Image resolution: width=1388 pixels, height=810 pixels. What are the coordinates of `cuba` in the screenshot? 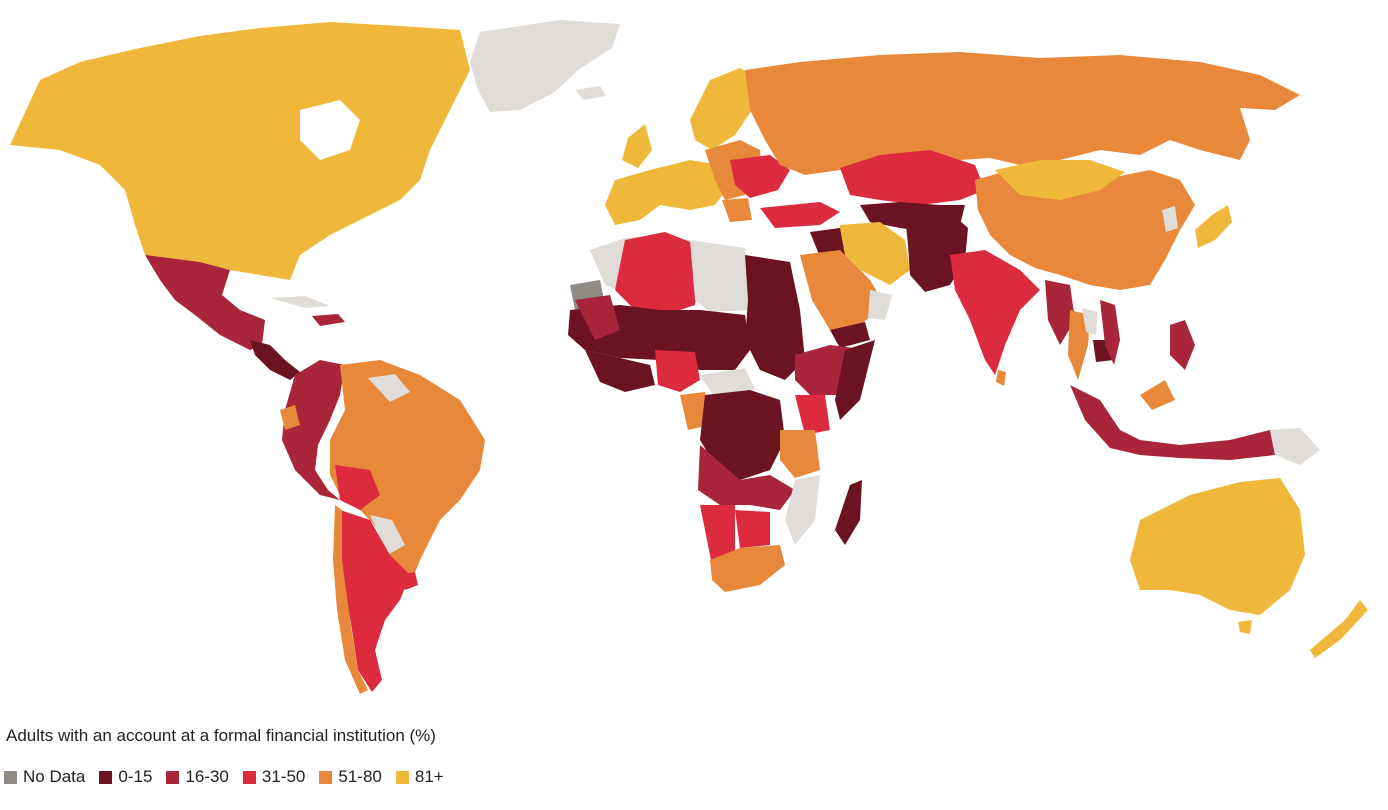 It's located at (300, 302).